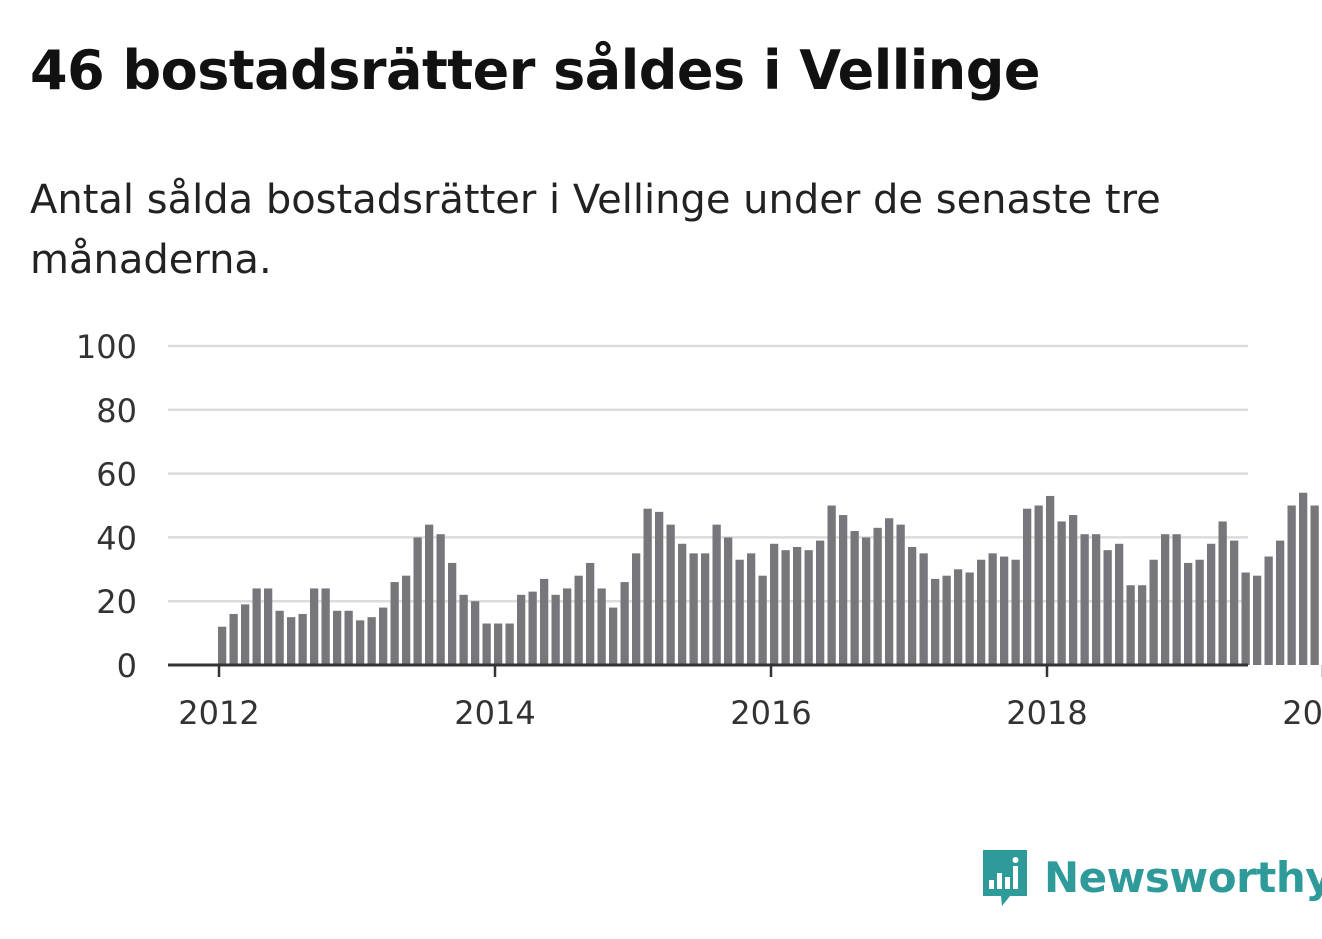  I want to click on y-tick-label: 40, so click(116, 538).